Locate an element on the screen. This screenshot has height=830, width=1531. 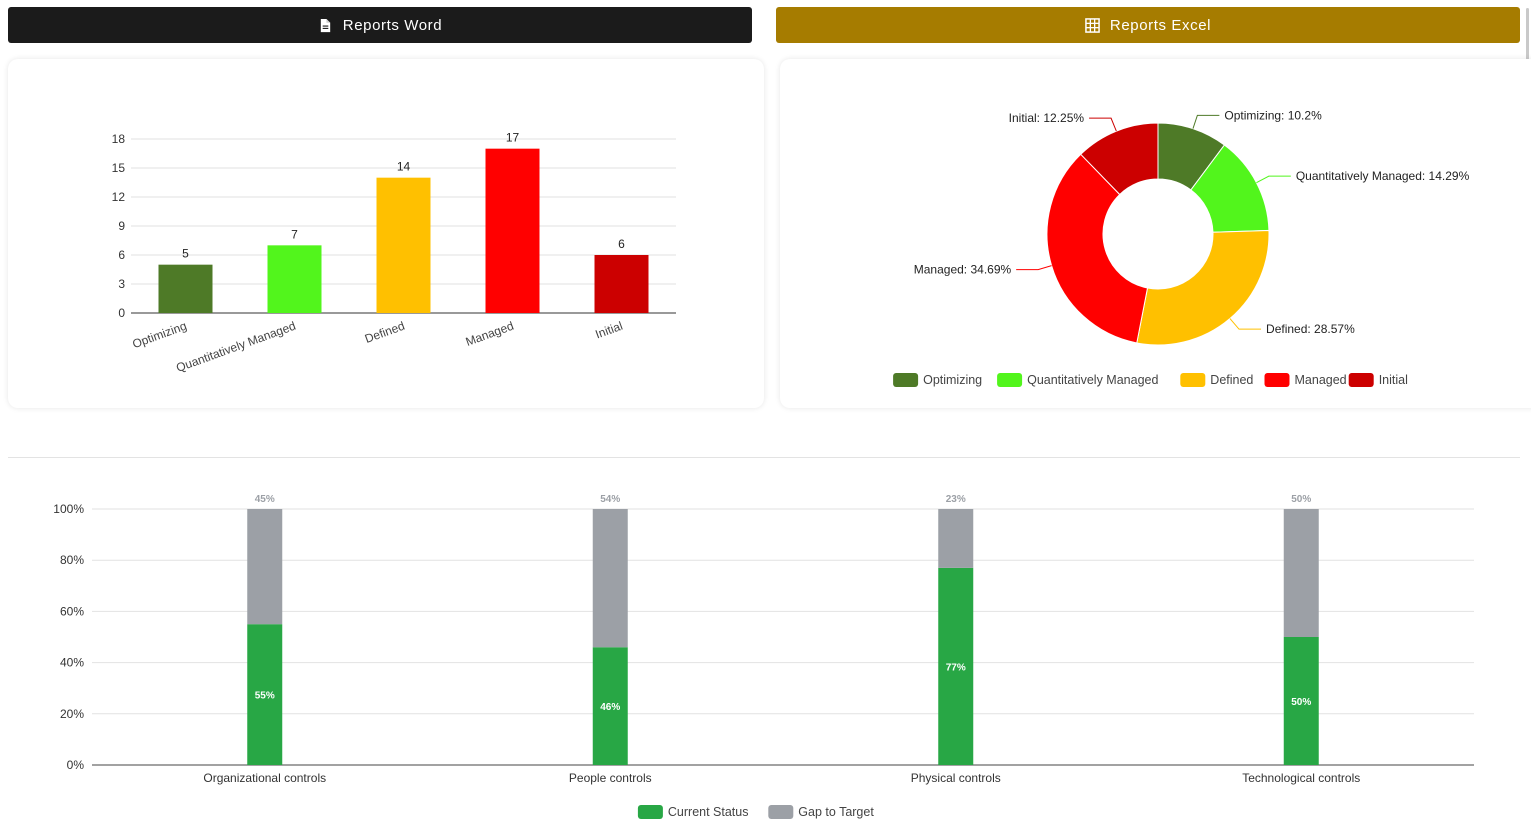
bar-value-label: 5 is located at coordinates (185, 254).